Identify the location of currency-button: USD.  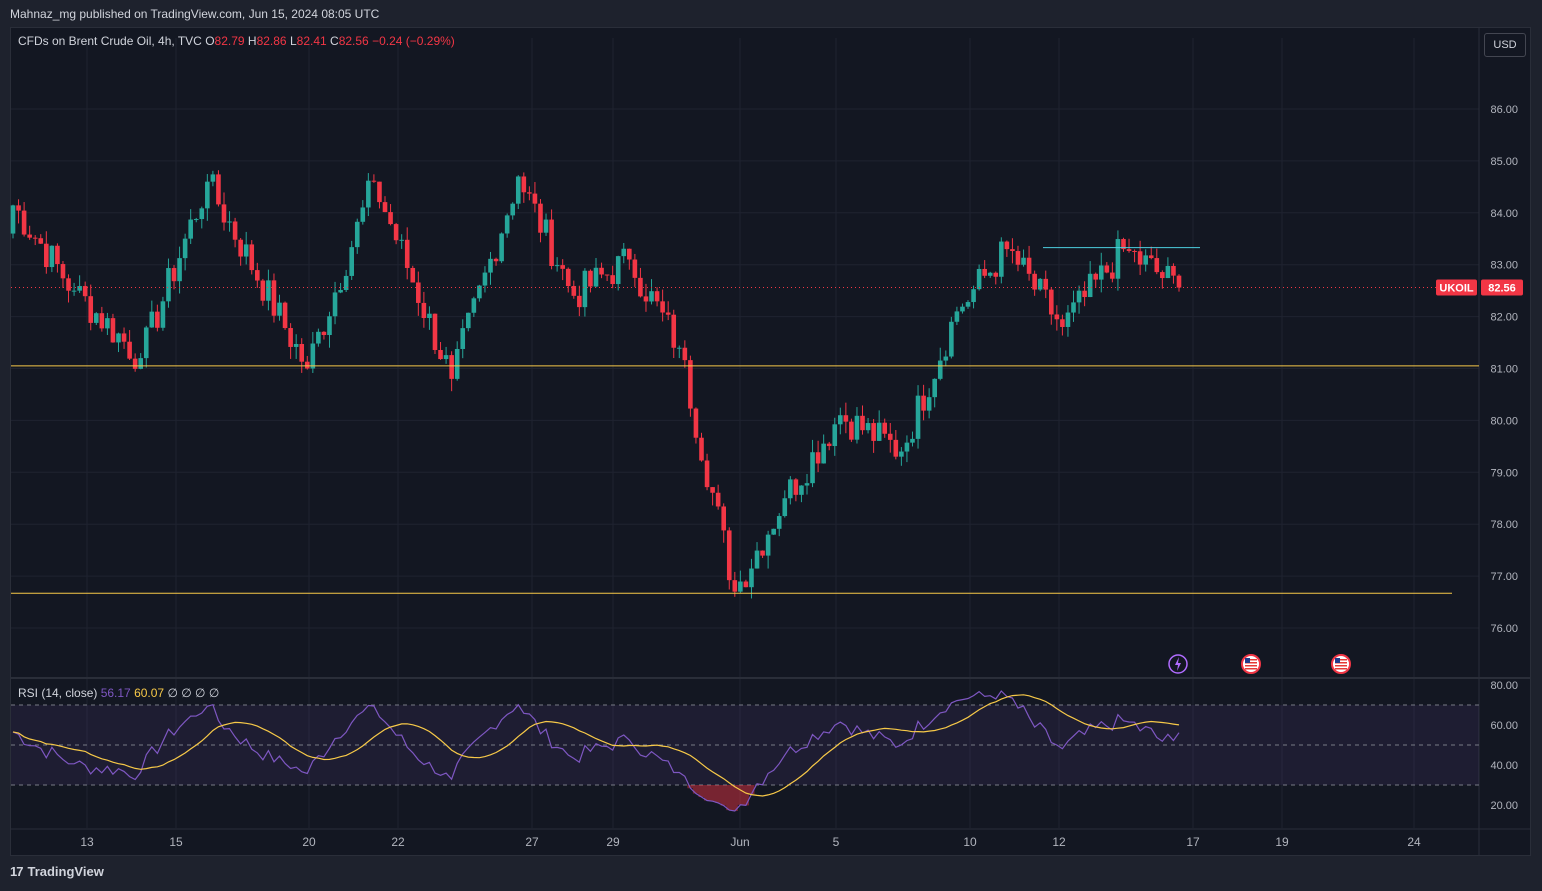
(1505, 45).